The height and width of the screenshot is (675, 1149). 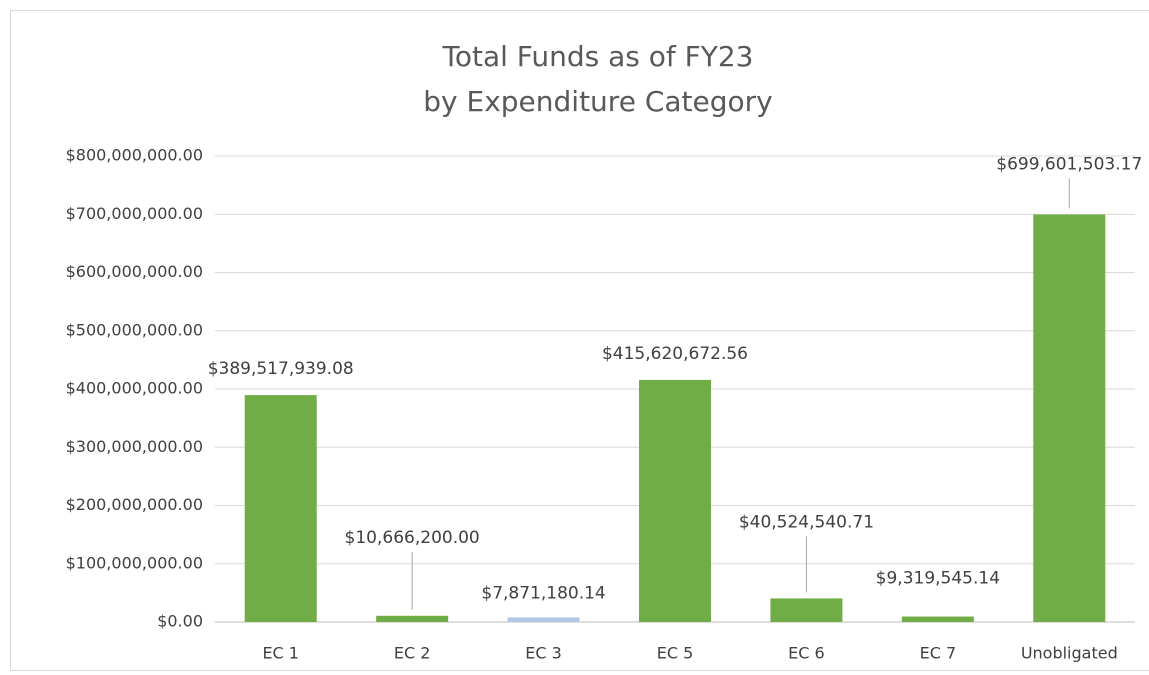 I want to click on y-tick-label: $200,000,000.00, so click(x=134, y=504).